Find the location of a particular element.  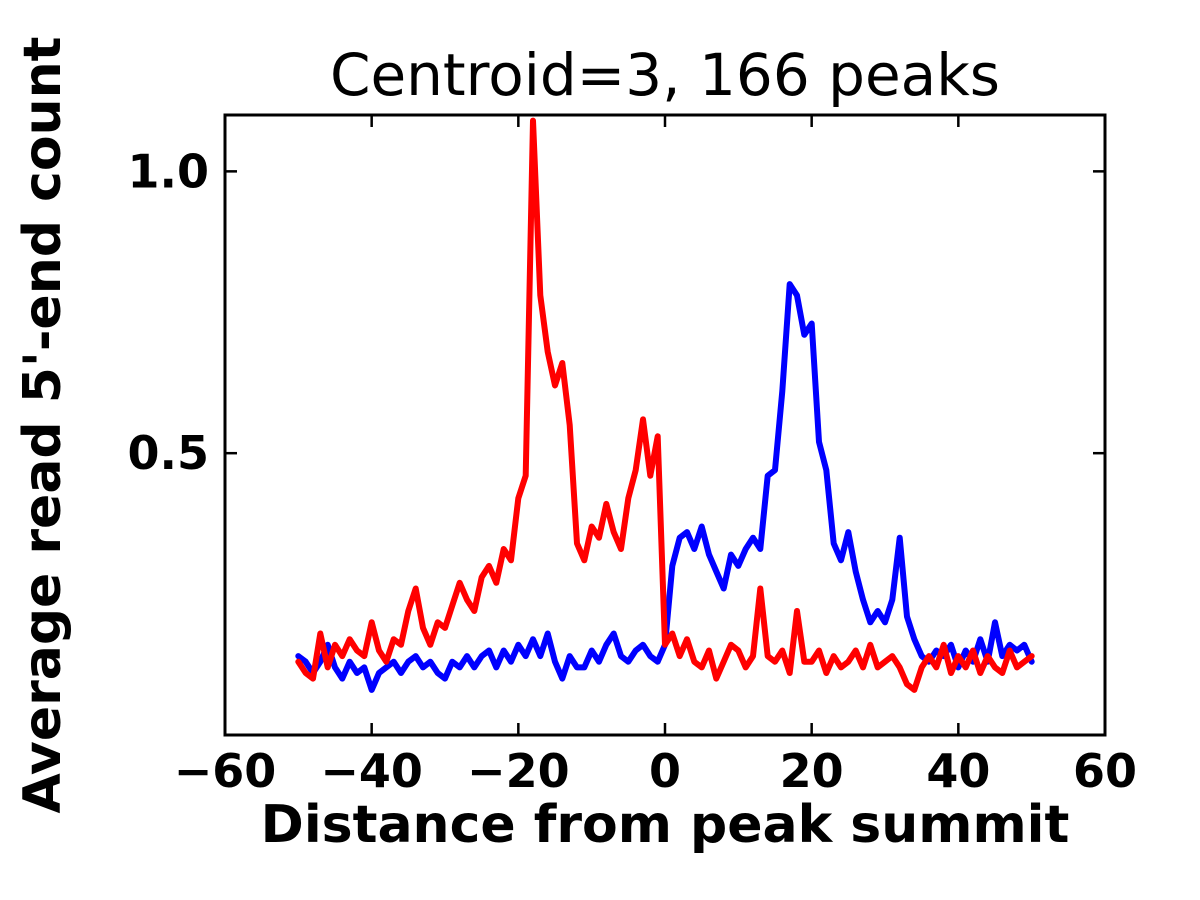

x-axis-label: Distance from peak summit is located at coordinates (665, 825).